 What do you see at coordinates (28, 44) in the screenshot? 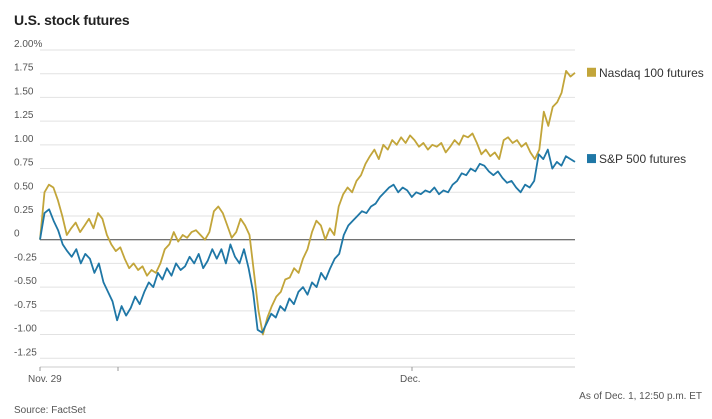
I see `y-tick-label: 2.00%` at bounding box center [28, 44].